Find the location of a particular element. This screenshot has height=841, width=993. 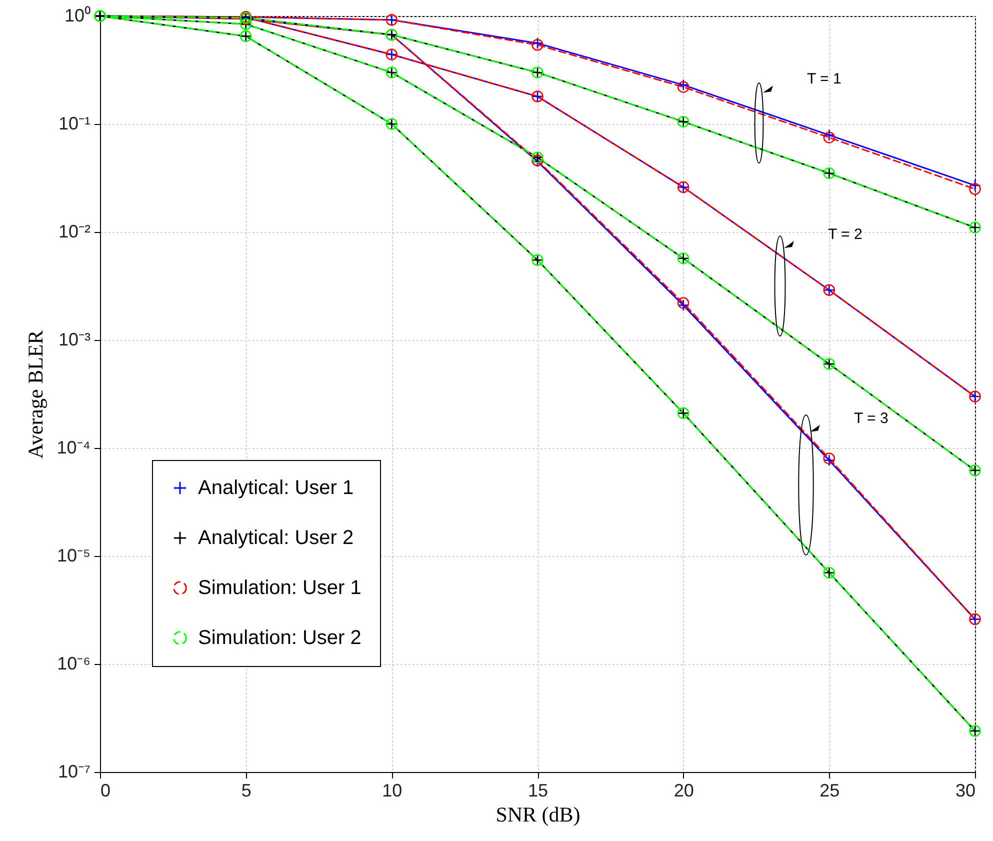

y-tick-label: 10⁻⁷ is located at coordinates (74, 772).